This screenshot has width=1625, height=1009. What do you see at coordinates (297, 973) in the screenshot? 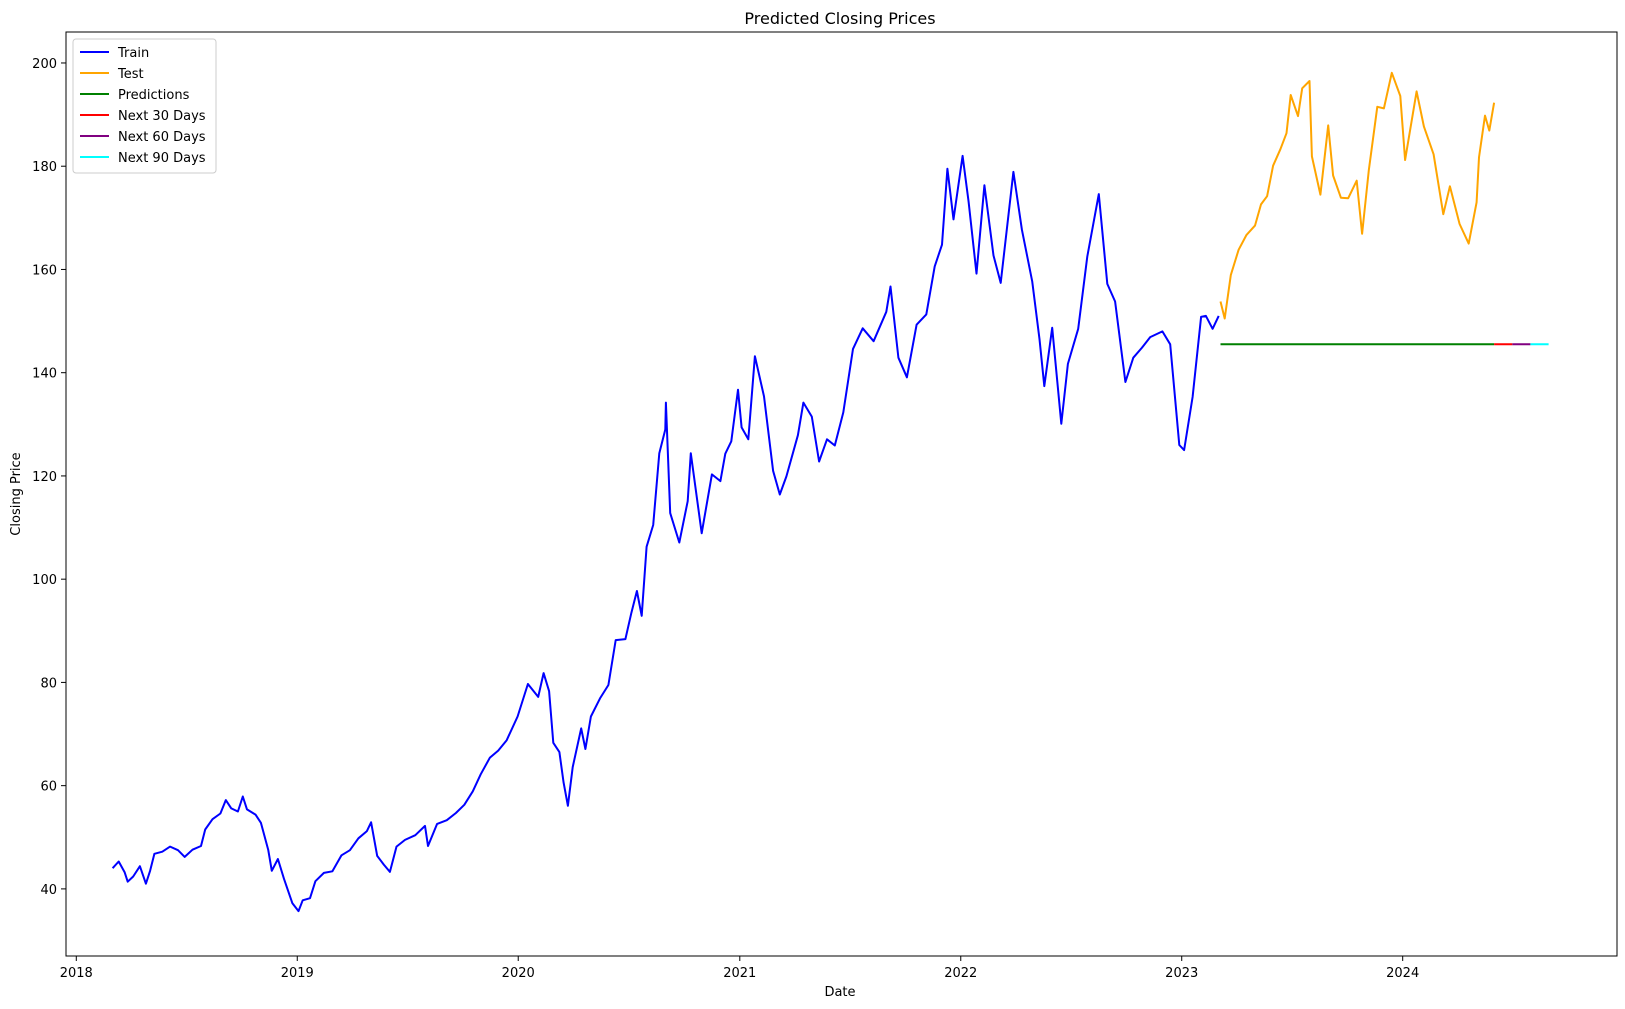
I see `x-tick-label: 2019` at bounding box center [297, 973].